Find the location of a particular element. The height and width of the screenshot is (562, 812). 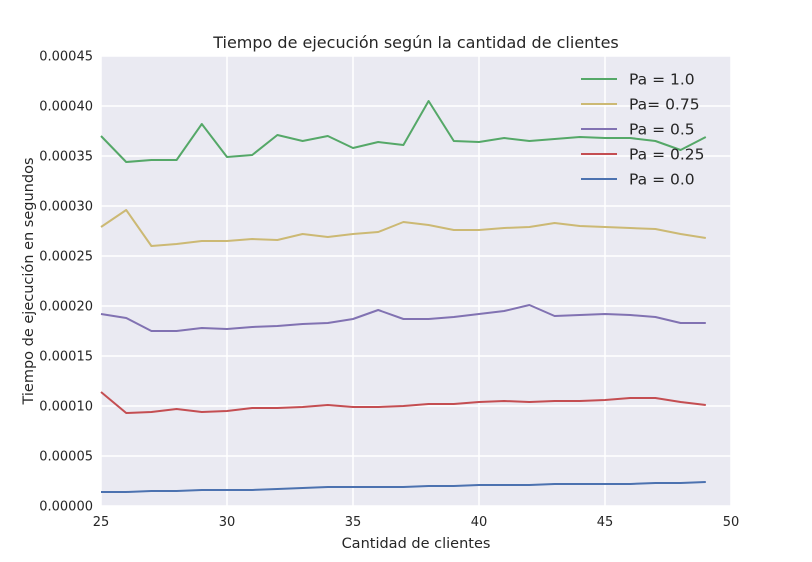

x-tick-label: 30 is located at coordinates (227, 522).